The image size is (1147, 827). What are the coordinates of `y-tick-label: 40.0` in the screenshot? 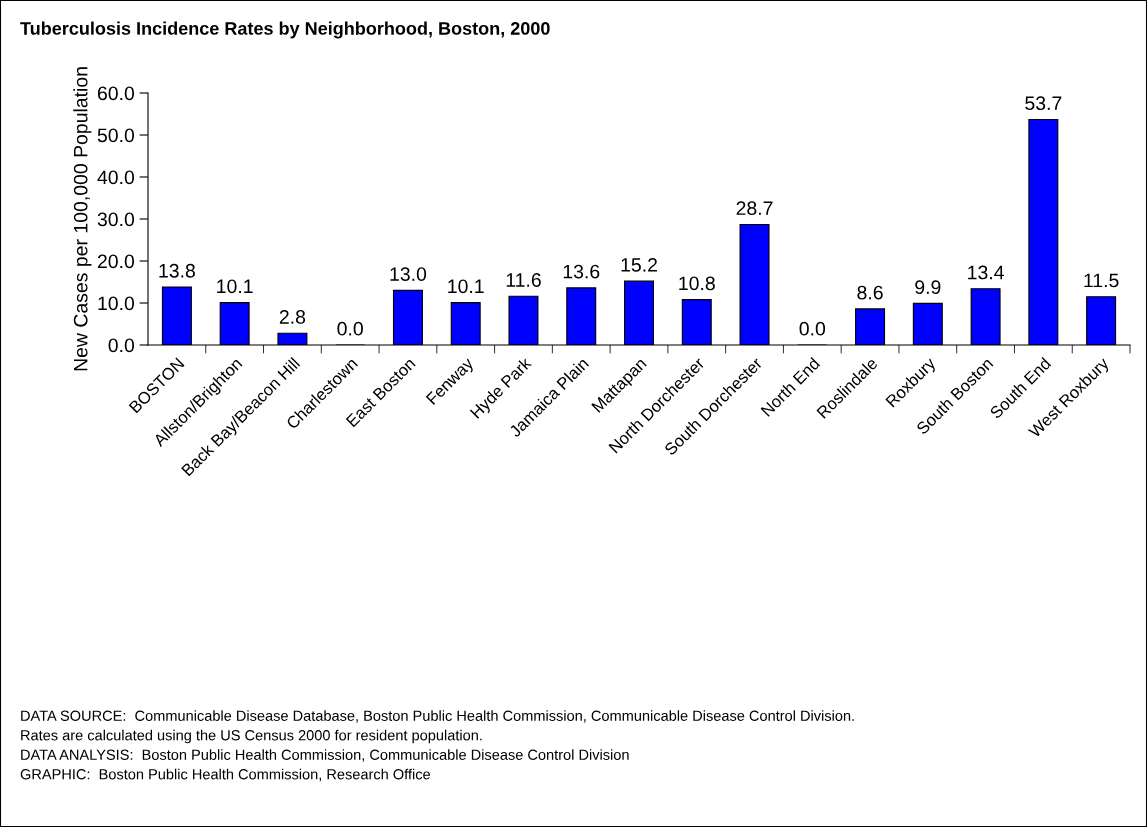 It's located at (116, 177).